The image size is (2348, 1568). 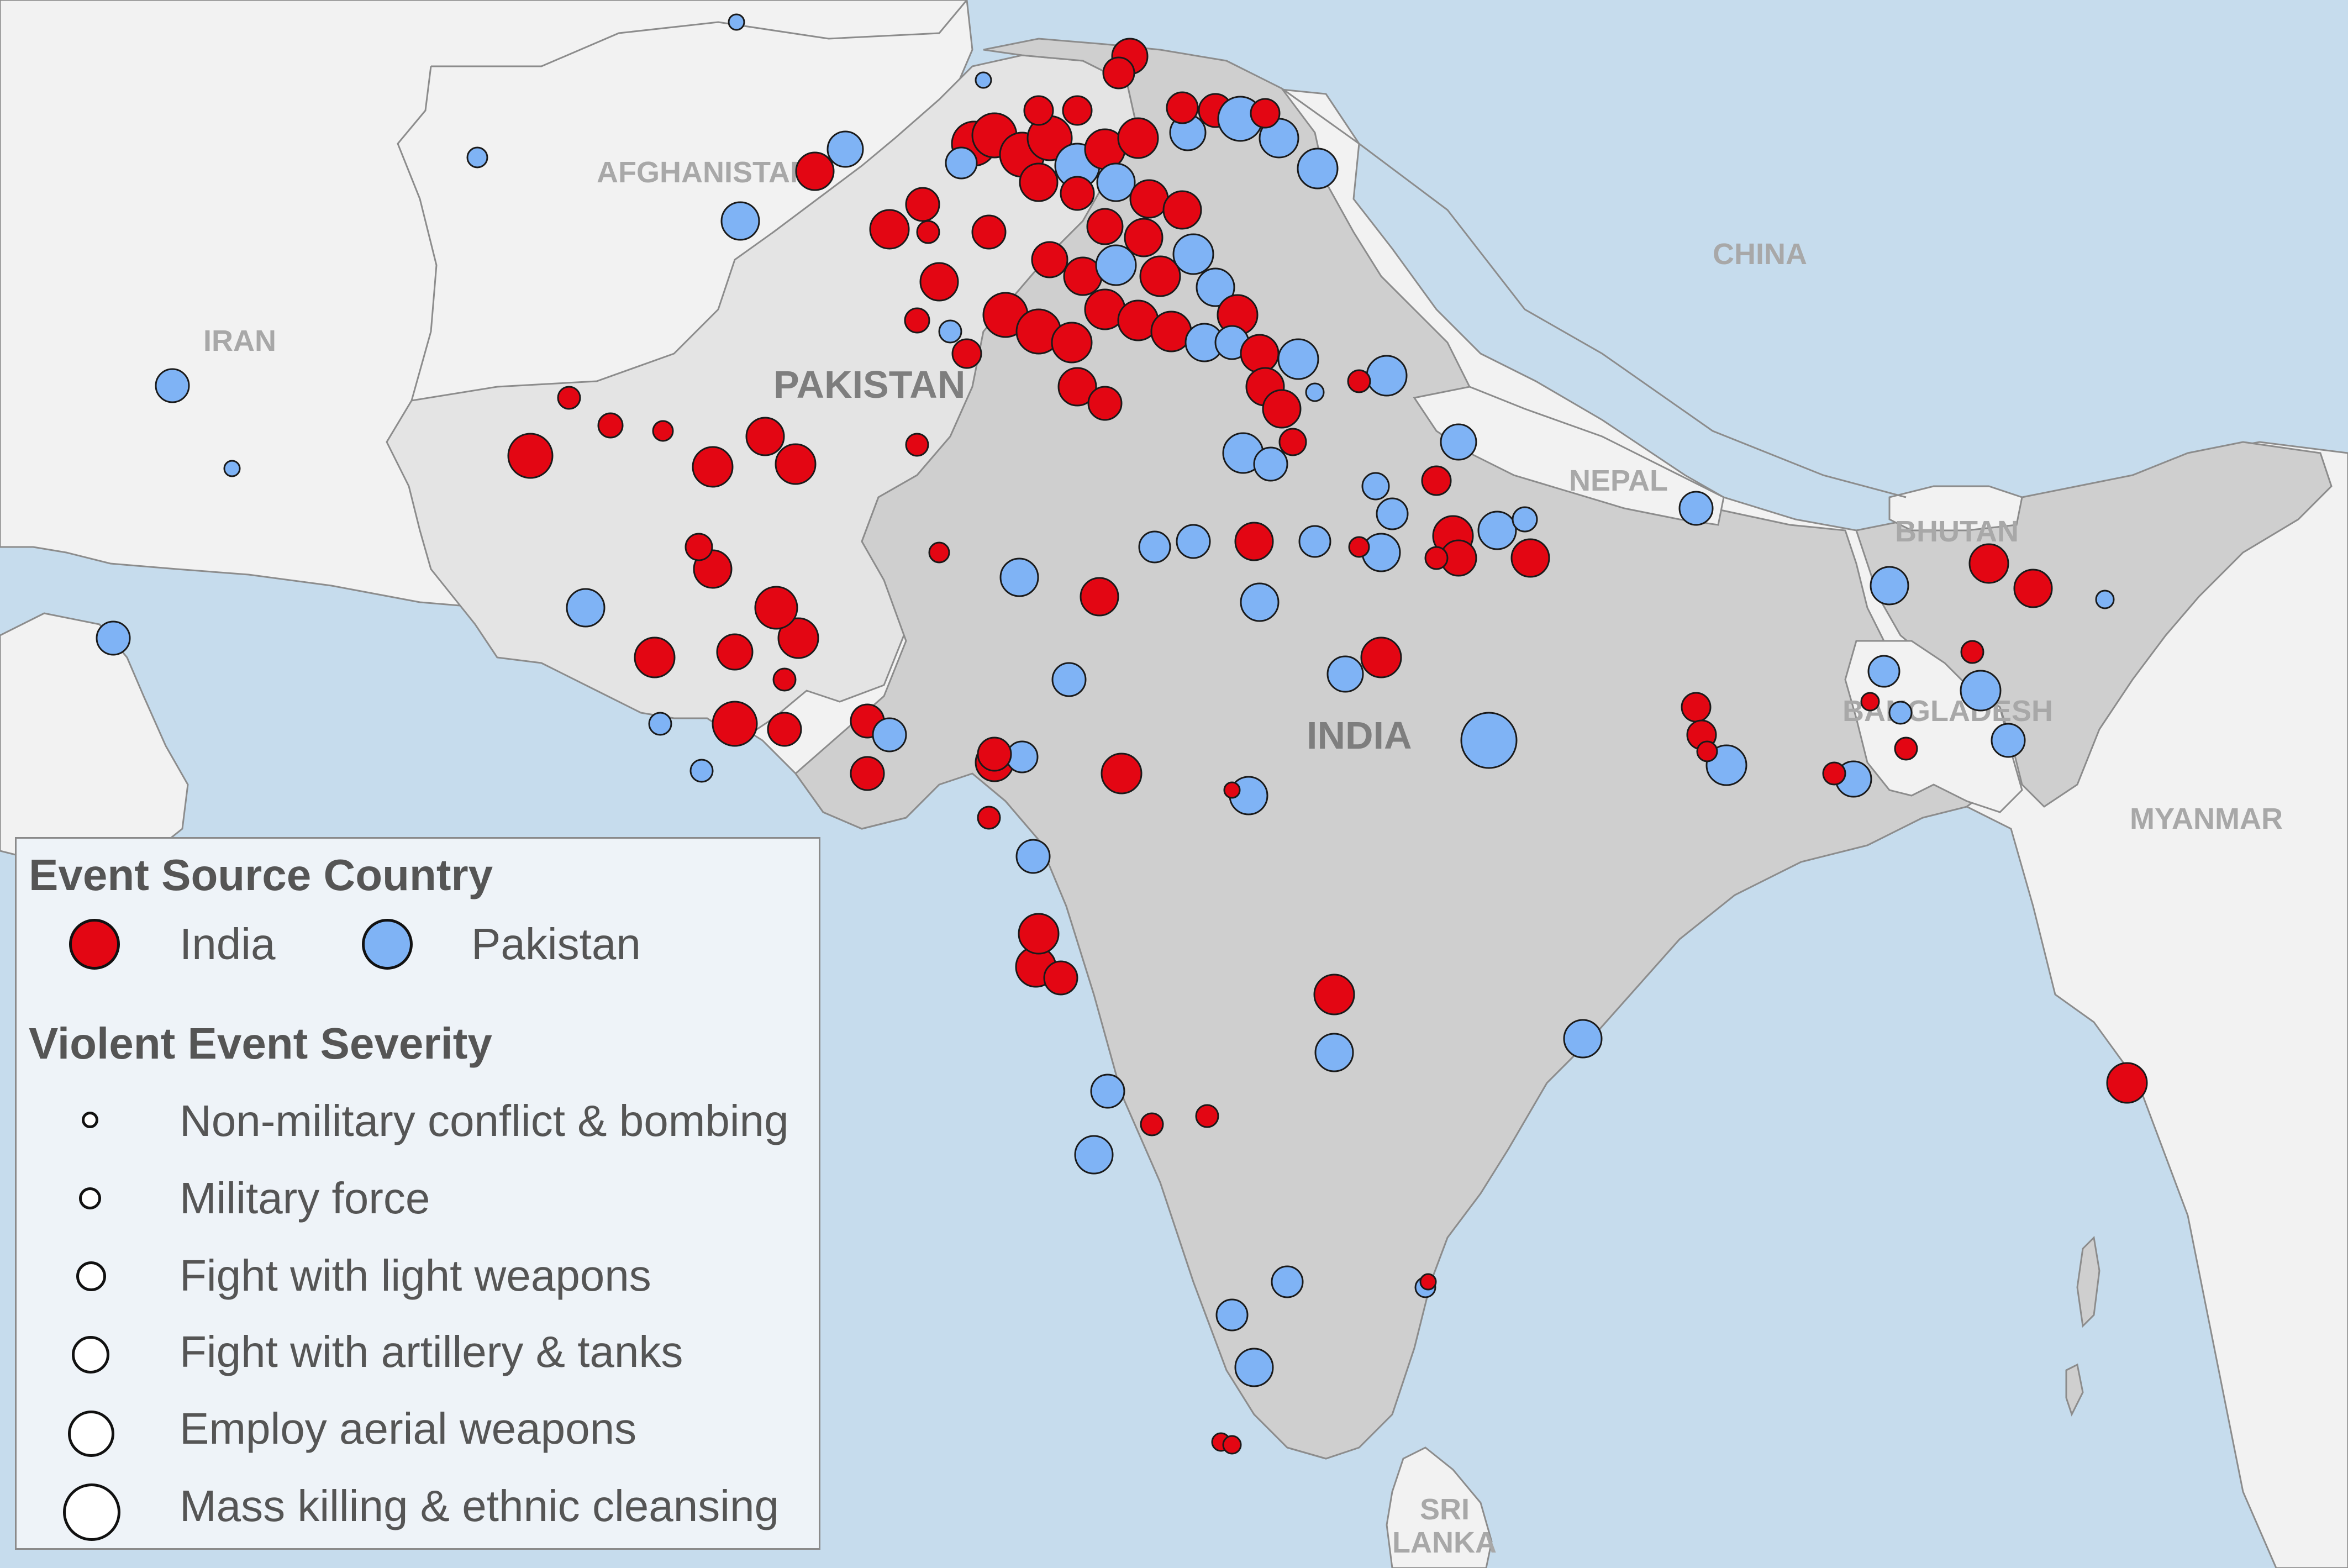 What do you see at coordinates (91, 1355) in the screenshot?
I see `legend-severity-4-marker` at bounding box center [91, 1355].